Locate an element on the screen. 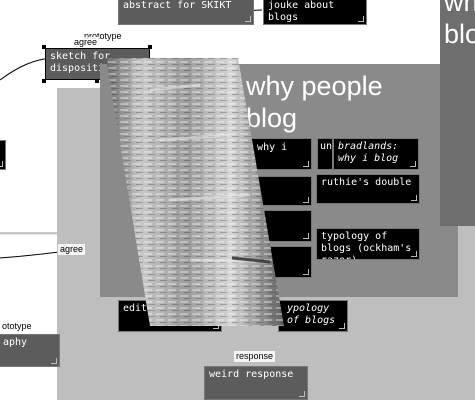 Image resolution: width=475 pixels, height=400 pixels. note-graphy: aphy is located at coordinates (30, 350).